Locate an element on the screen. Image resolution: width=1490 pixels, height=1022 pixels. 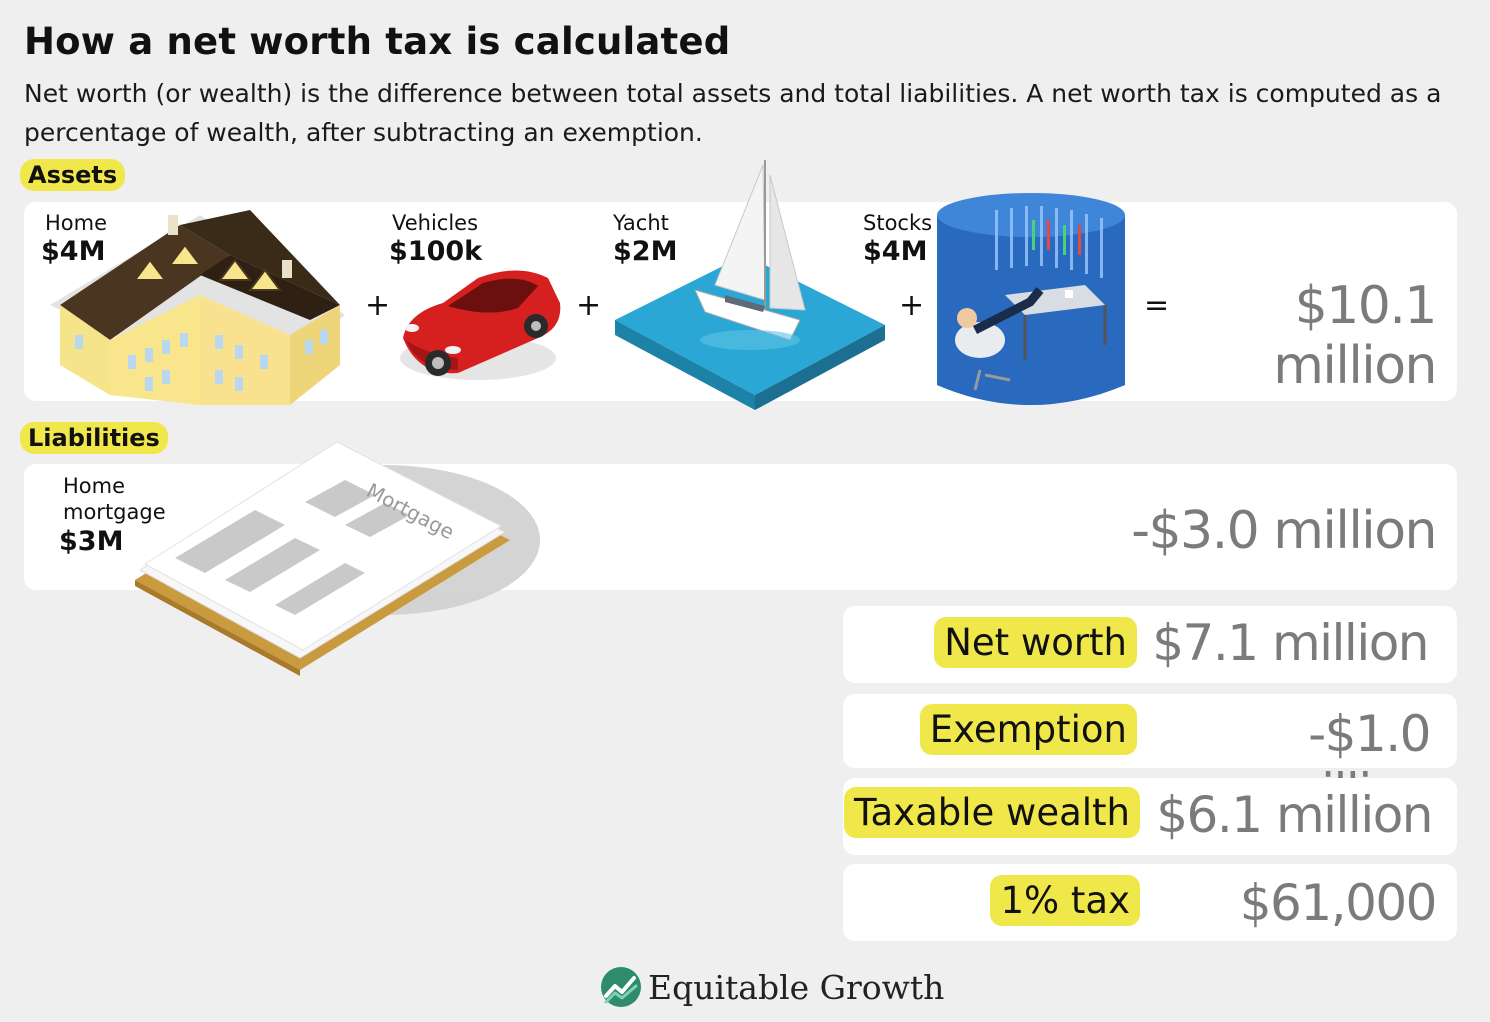
car-icon is located at coordinates (480, 325).